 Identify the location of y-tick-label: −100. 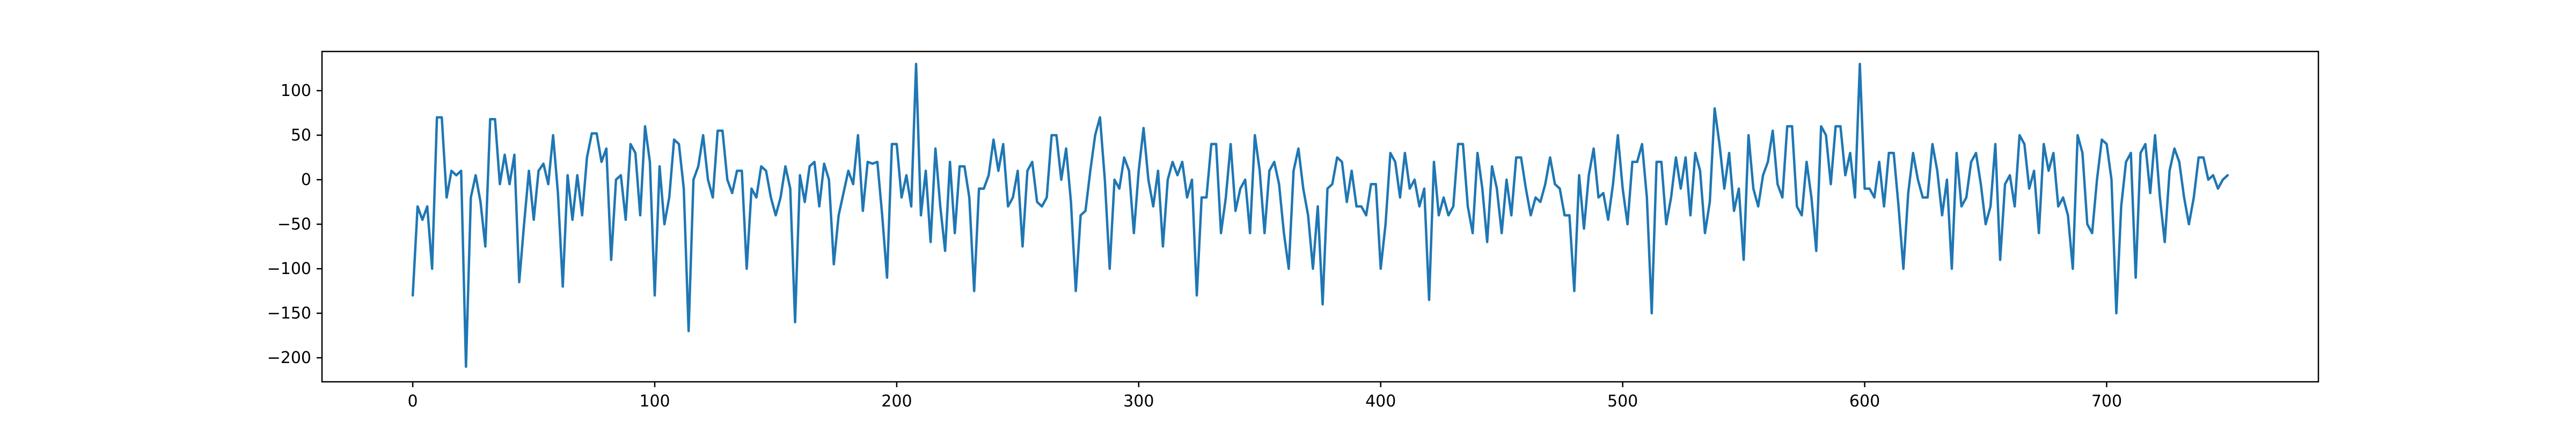
(289, 269).